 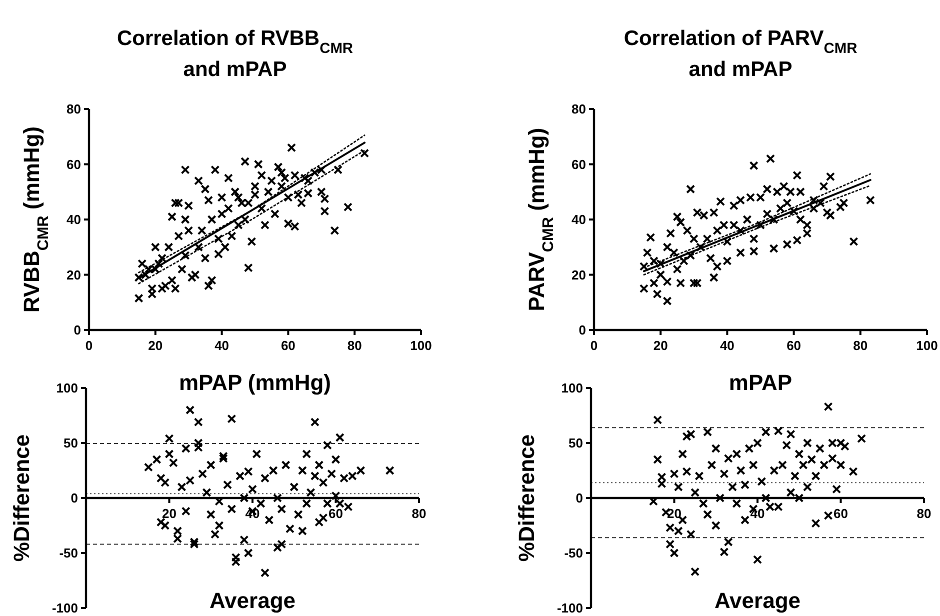 I want to click on x-axis-title: mPAP, so click(x=760, y=382).